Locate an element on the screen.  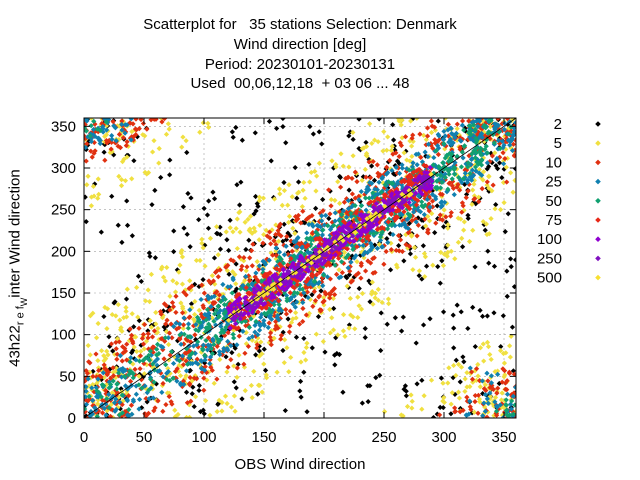
x-tick-label: 0 is located at coordinates (84, 437).